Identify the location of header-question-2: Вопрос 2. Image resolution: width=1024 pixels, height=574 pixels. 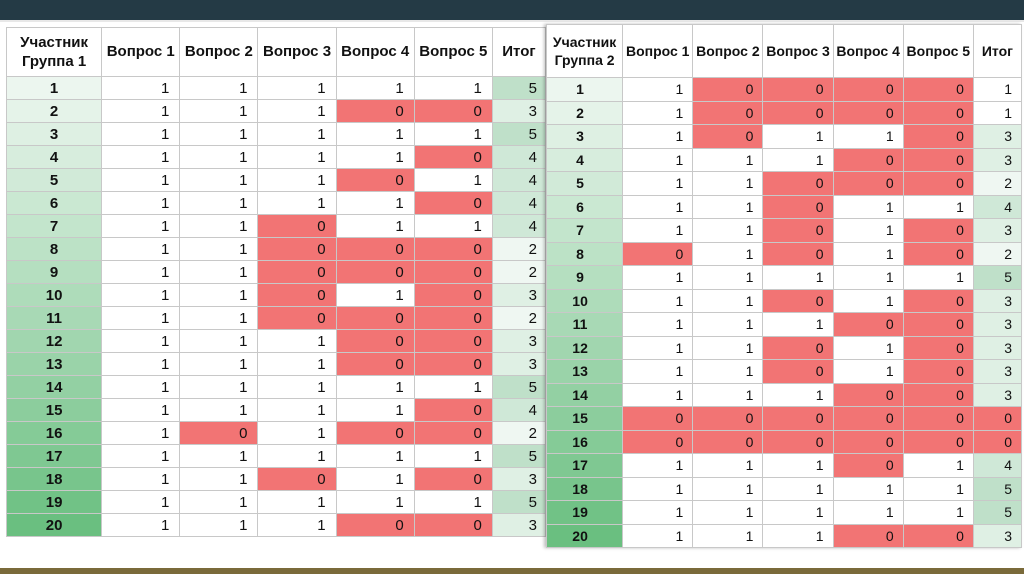
(728, 51).